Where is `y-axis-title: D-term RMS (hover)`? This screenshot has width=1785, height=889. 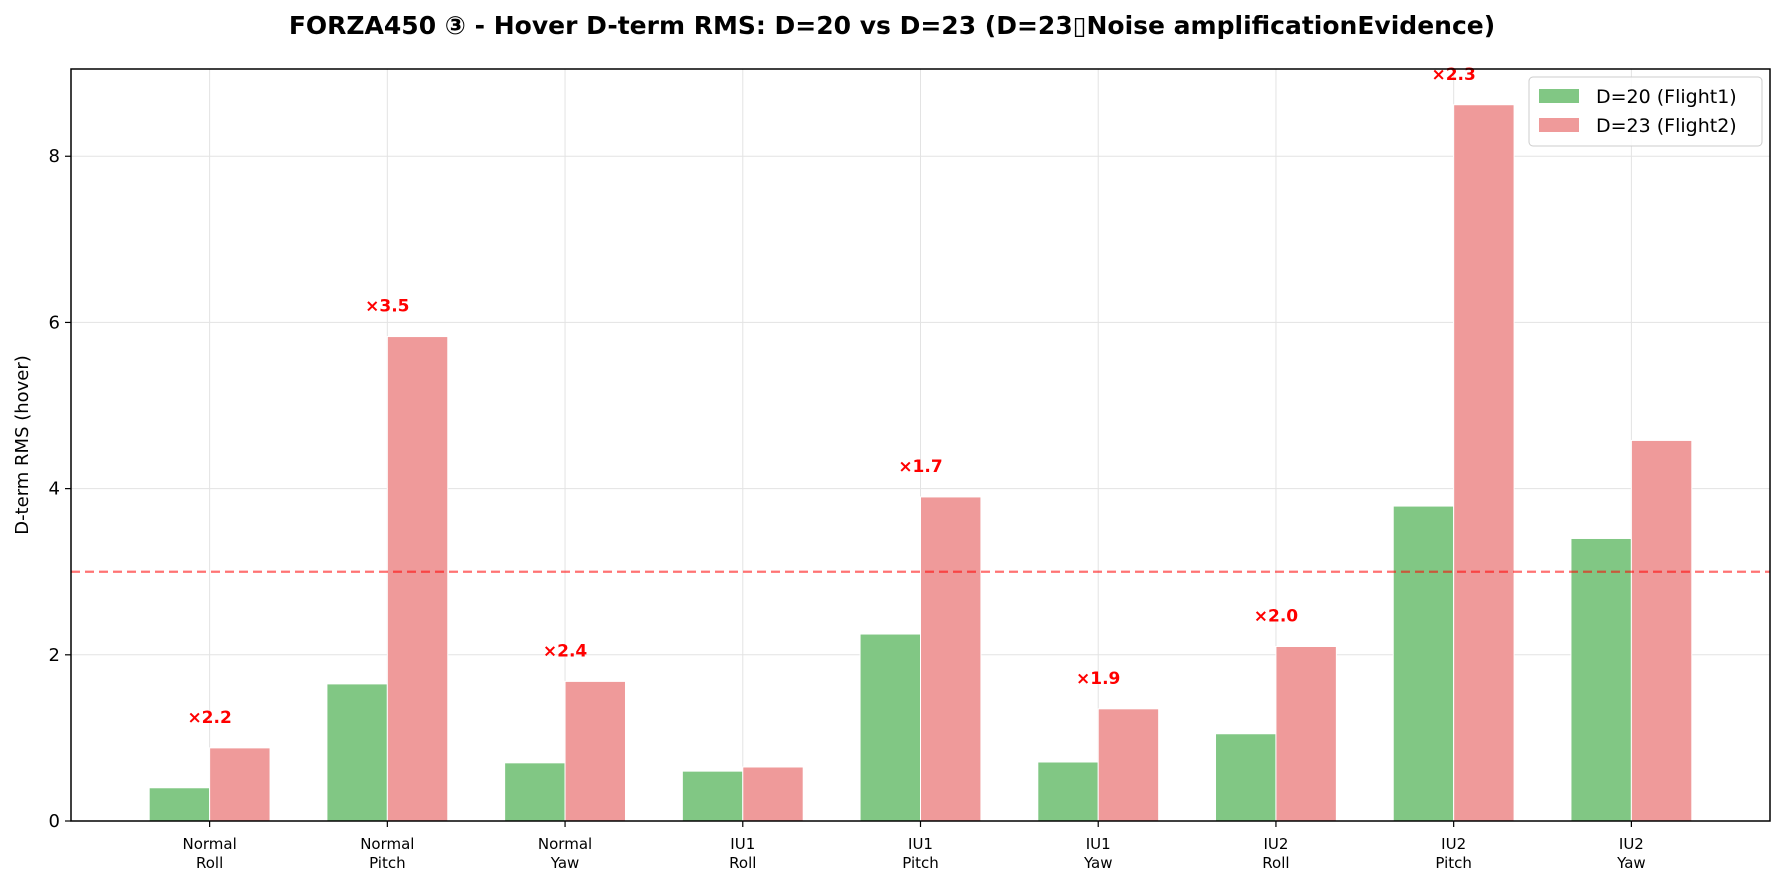 y-axis-title: D-term RMS (hover) is located at coordinates (22, 445).